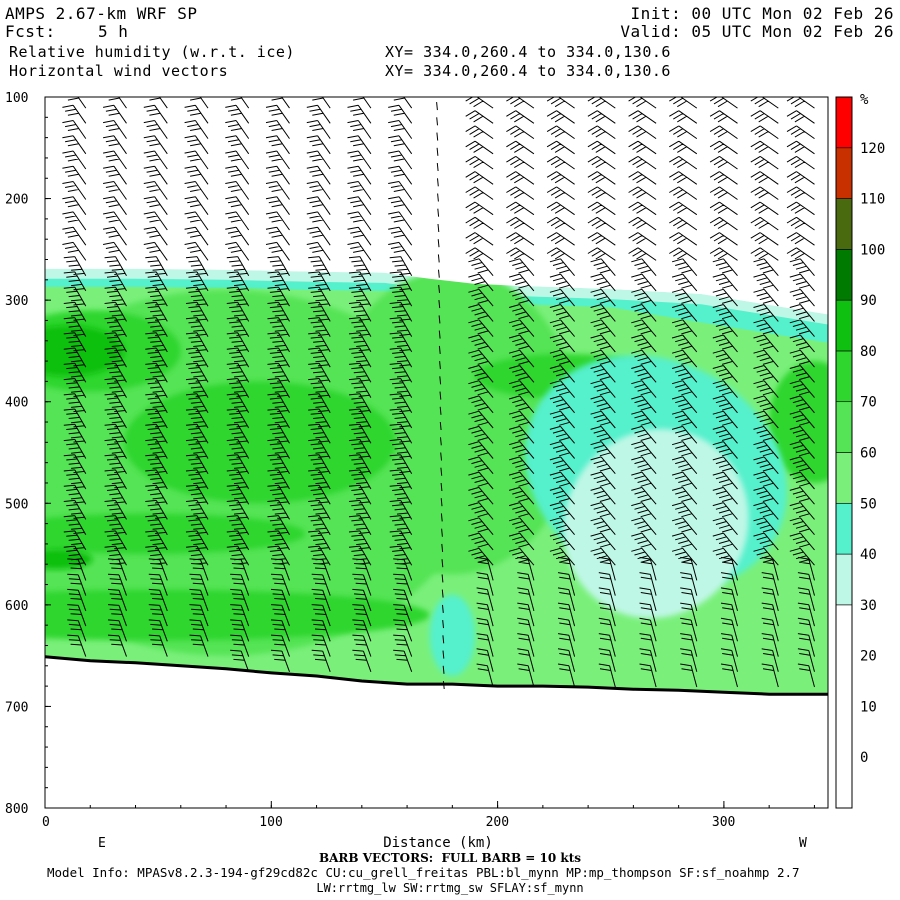 This screenshot has width=900, height=900. I want to click on colorbar-tick-label: 80, so click(868, 352).